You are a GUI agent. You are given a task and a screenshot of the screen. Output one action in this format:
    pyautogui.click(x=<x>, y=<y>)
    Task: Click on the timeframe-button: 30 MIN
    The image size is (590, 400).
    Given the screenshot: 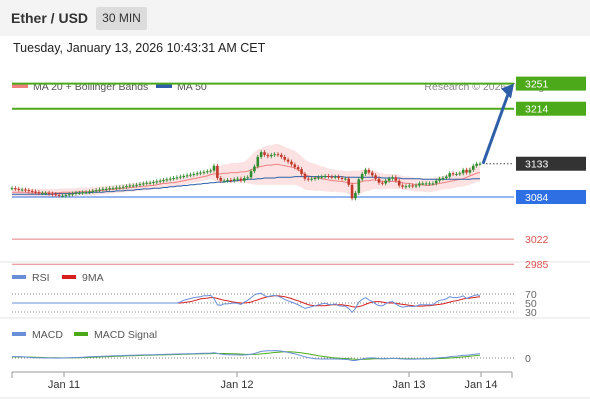 What is the action you would take?
    pyautogui.click(x=121, y=18)
    